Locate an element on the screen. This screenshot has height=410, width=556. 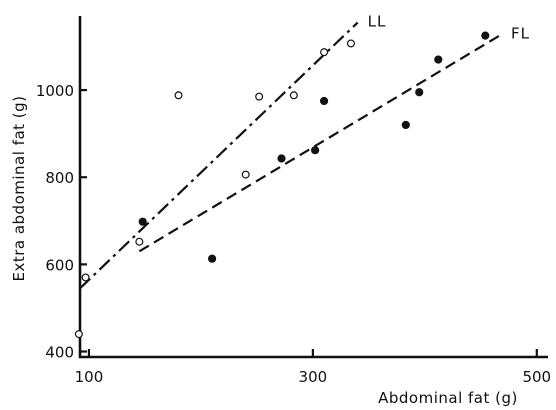
series-label-fl: FL is located at coordinates (520, 34).